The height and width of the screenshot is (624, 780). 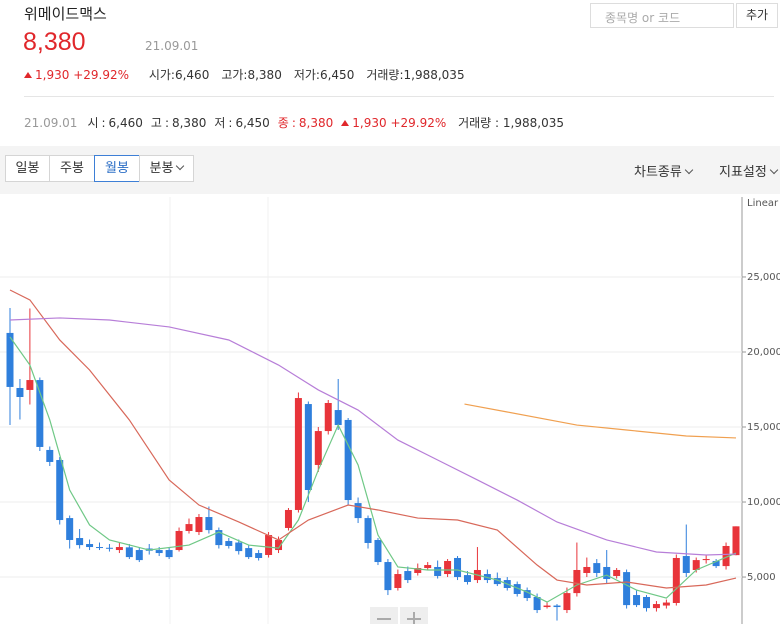 What do you see at coordinates (511, 123) in the screenshot?
I see `detail-volume: 거래량 : 1,988,035` at bounding box center [511, 123].